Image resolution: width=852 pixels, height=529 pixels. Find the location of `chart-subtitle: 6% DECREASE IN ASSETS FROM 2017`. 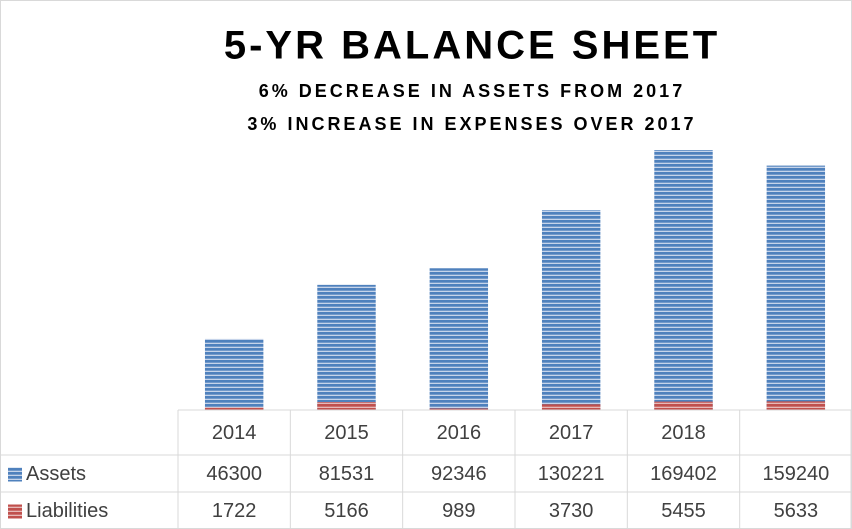

chart-subtitle: 6% DECREASE IN ASSETS FROM 2017 is located at coordinates (472, 91).